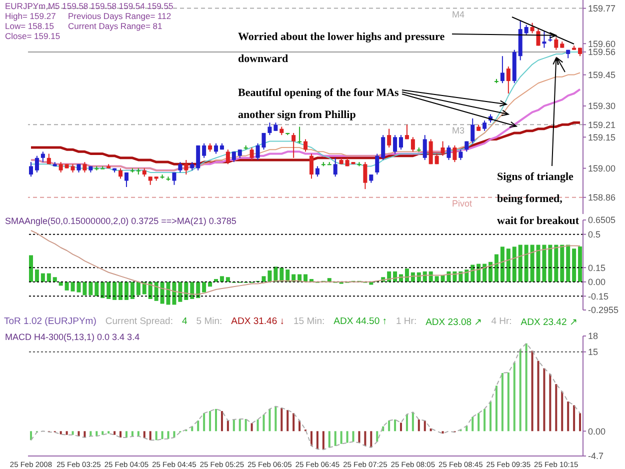 The width and height of the screenshot is (625, 469). I want to click on annotation: Signs of triangle being formed, wait for breakout, so click(538, 199).